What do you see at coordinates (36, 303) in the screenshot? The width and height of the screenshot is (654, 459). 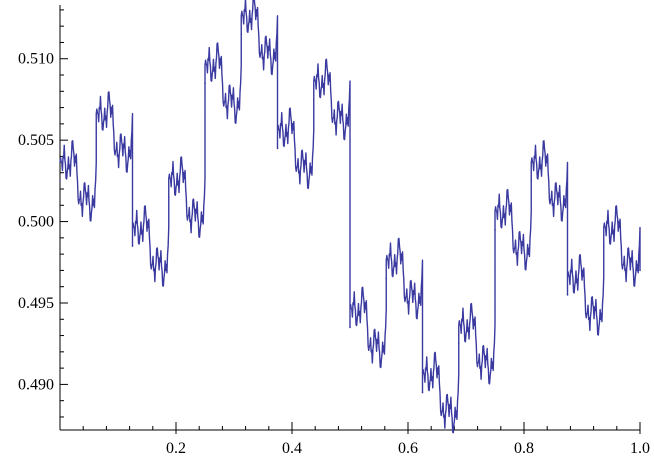 I see `y-tick-label: 0.495` at bounding box center [36, 303].